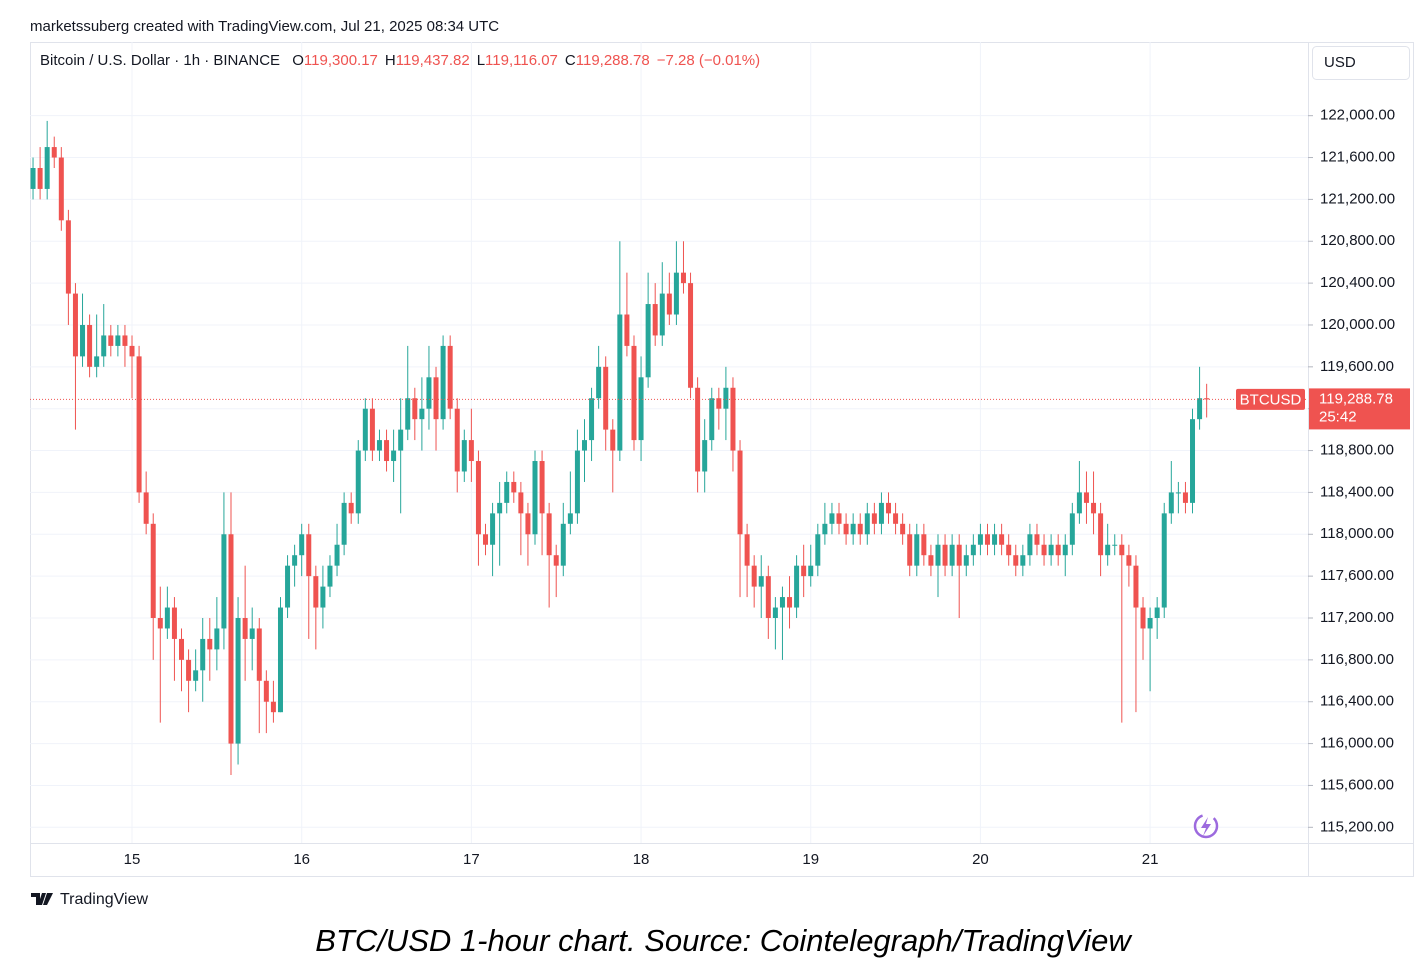  I want to click on symbol: Bitcoin / U.S. Dollar · 1h · BINANCE, so click(160, 60).